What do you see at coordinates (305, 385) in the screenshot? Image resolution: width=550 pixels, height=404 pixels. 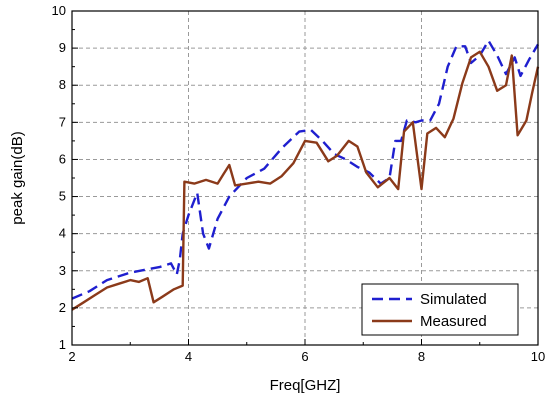 I see `x-axis-title: Freq[GHZ]` at bounding box center [305, 385].